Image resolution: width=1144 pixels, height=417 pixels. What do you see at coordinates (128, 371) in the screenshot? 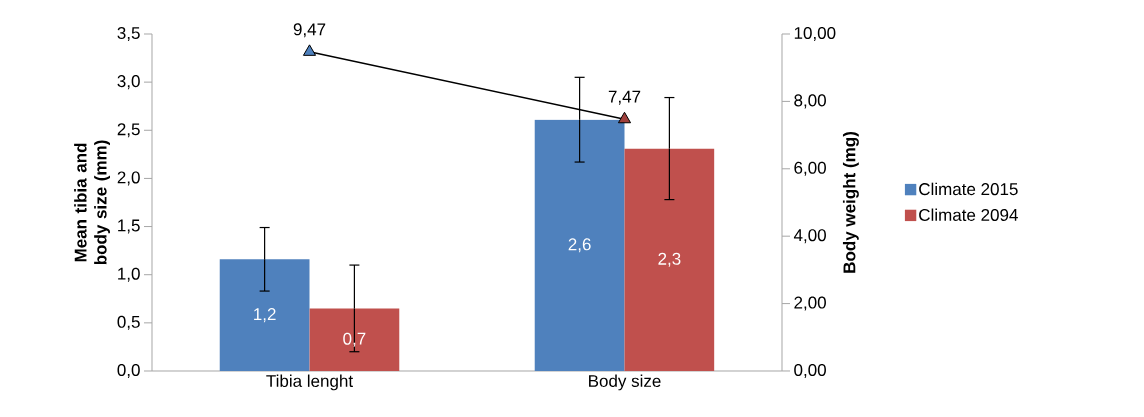
I see `y-tick-label: 0,0` at bounding box center [128, 371].